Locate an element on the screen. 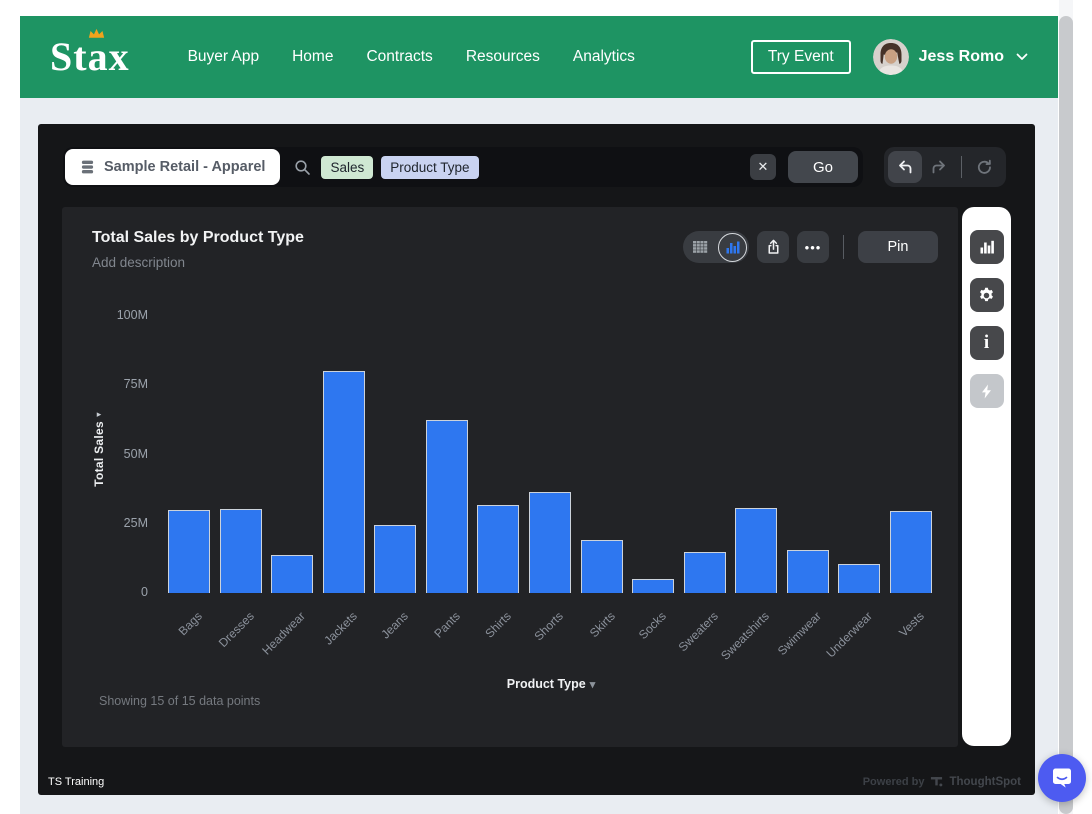 Image resolution: width=1092 pixels, height=814 pixels. chart-view-button is located at coordinates (732, 247).